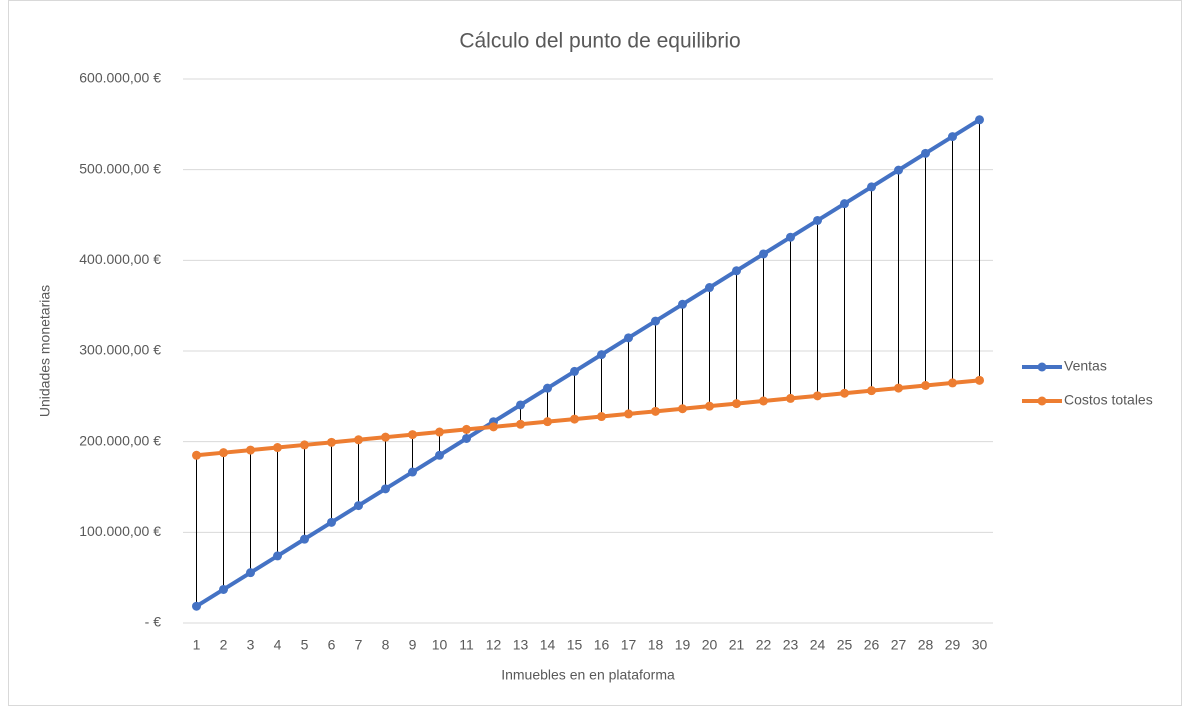 The width and height of the screenshot is (1183, 707). Describe the element at coordinates (926, 645) in the screenshot. I see `x-tick-label: 28` at that location.